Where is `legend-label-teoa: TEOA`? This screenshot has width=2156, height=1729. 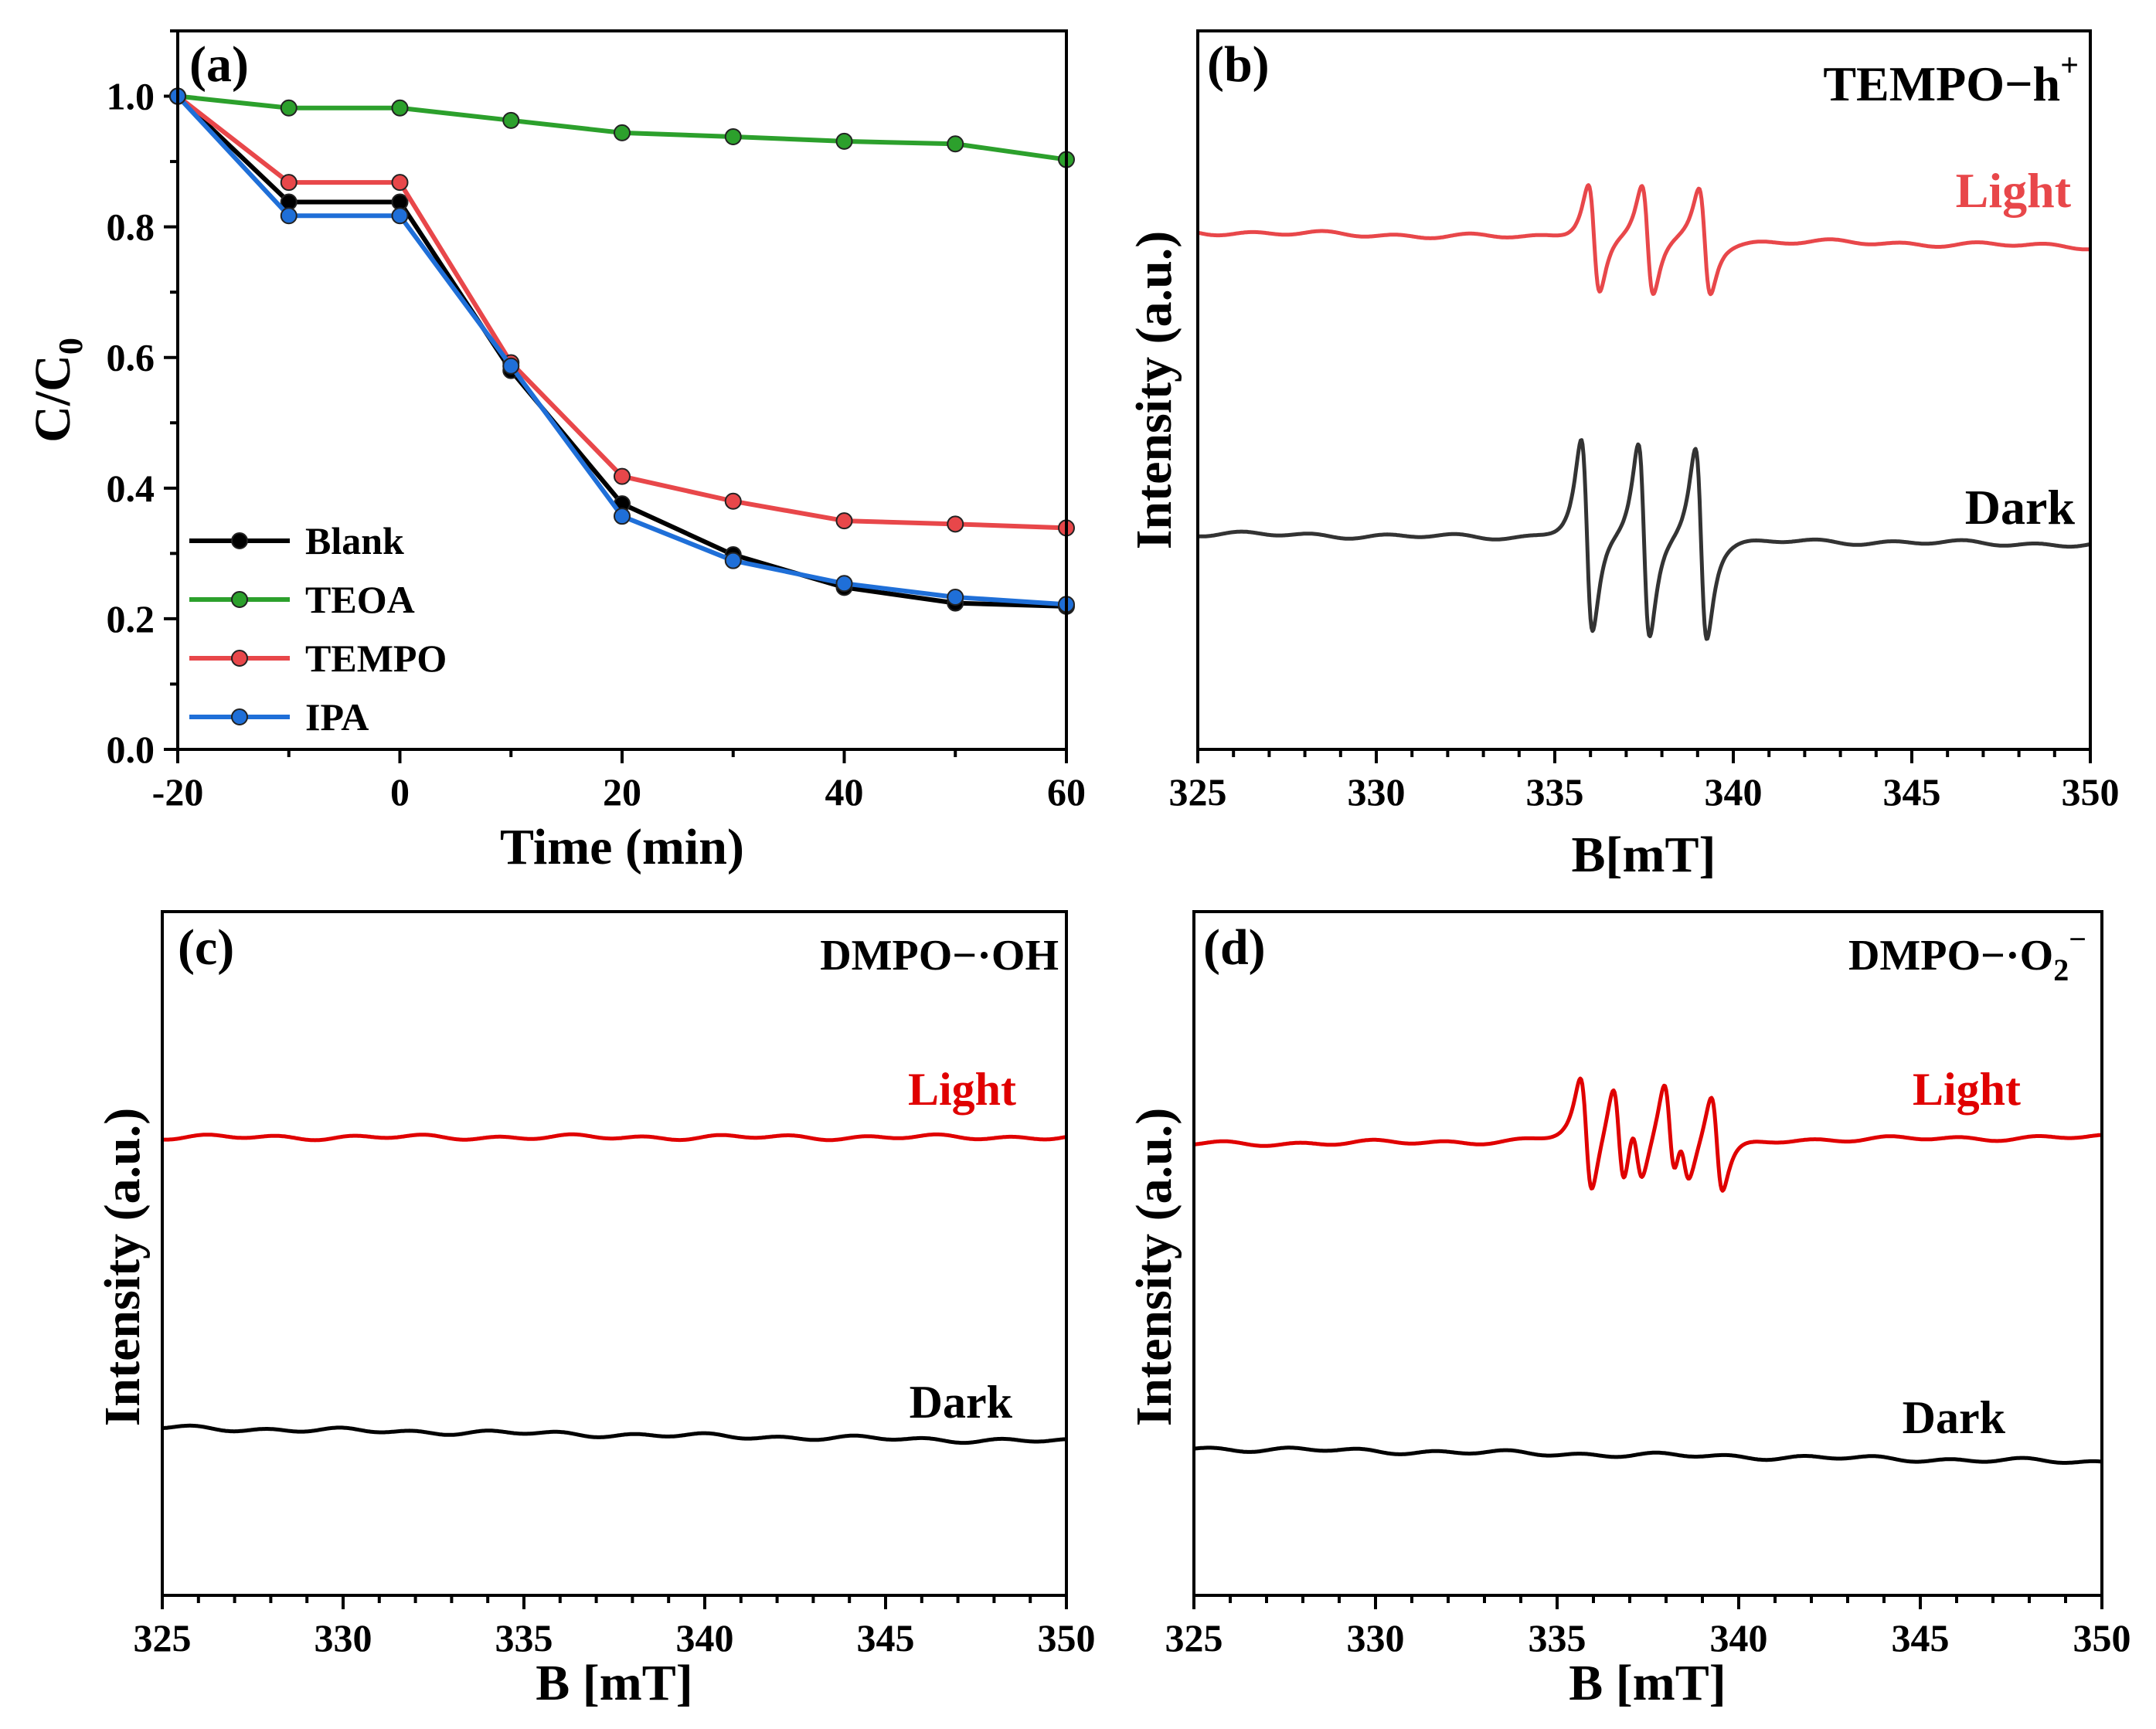 legend-label-teoa: TEOA is located at coordinates (360, 599).